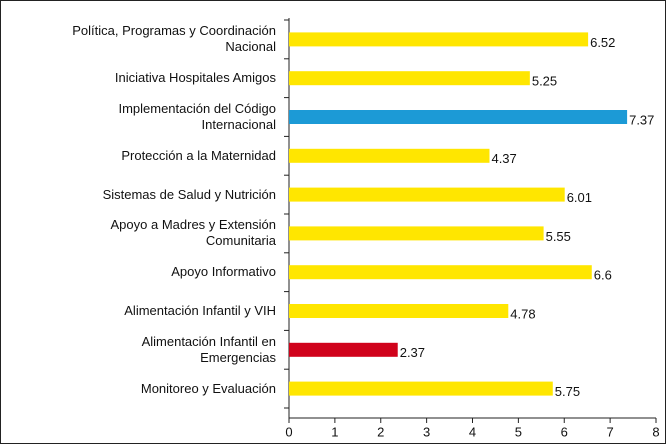  What do you see at coordinates (567, 391) in the screenshot?
I see `value-label: 5.75` at bounding box center [567, 391].